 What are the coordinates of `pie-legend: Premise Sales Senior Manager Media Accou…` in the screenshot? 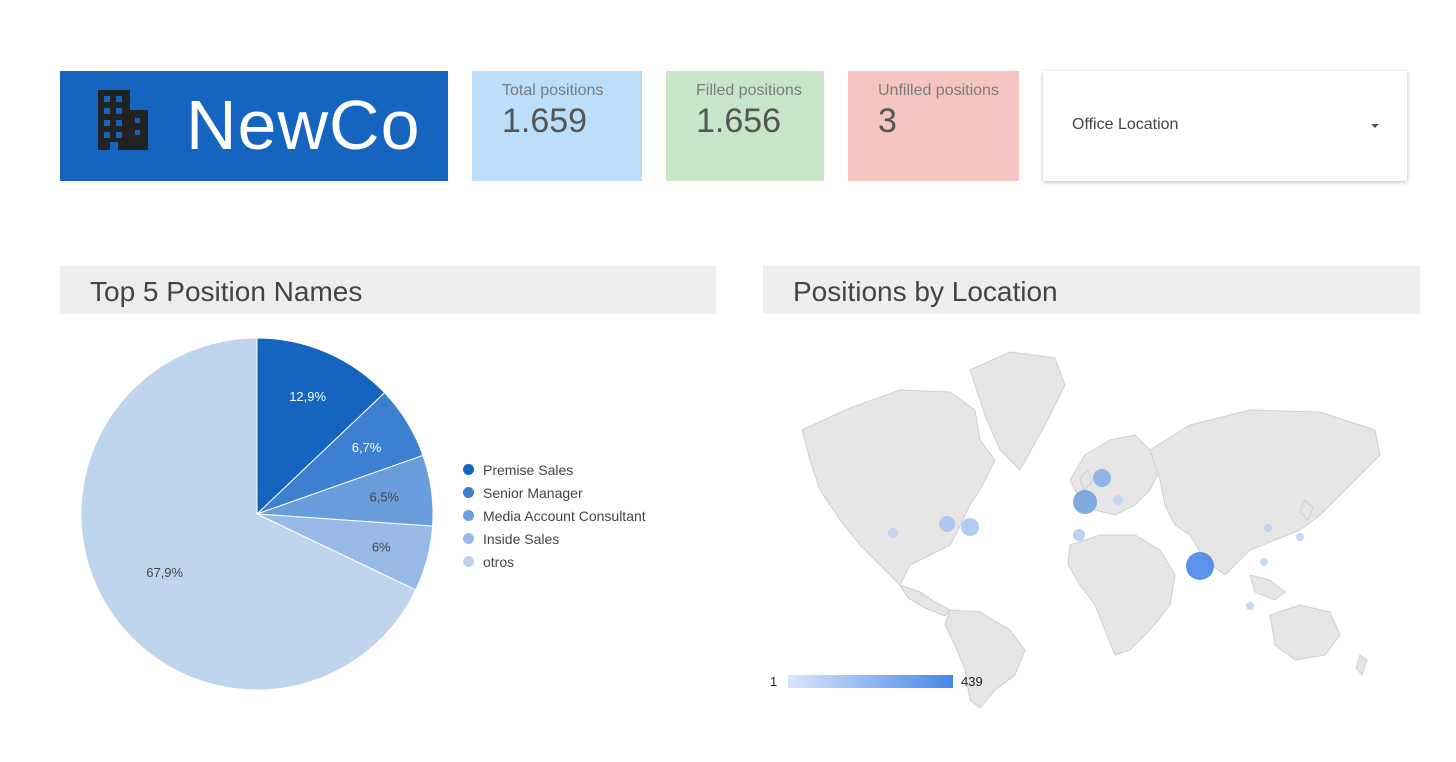 It's located at (554, 515).